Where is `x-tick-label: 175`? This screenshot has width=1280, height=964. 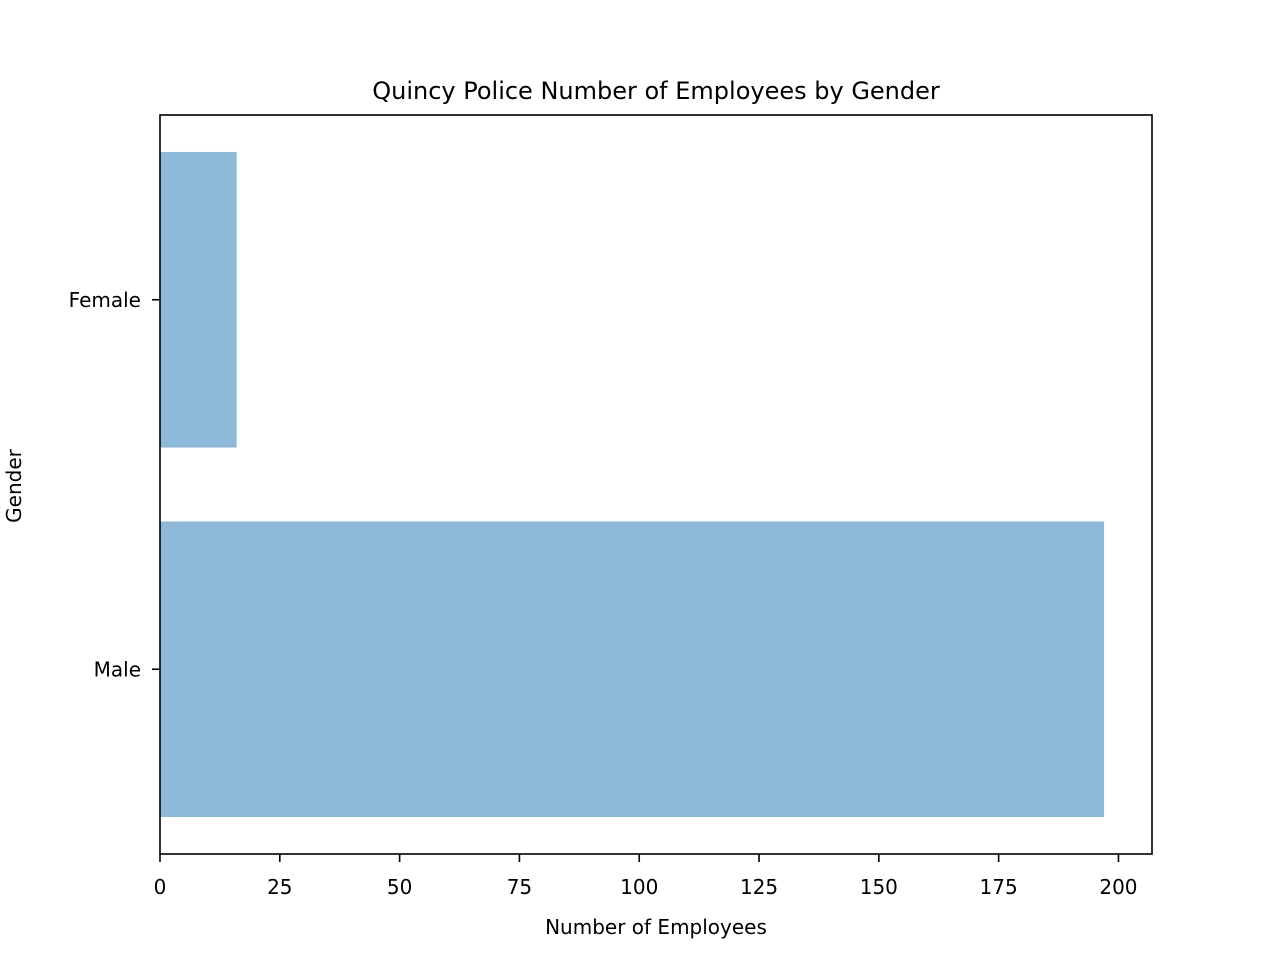
x-tick-label: 175 is located at coordinates (999, 887).